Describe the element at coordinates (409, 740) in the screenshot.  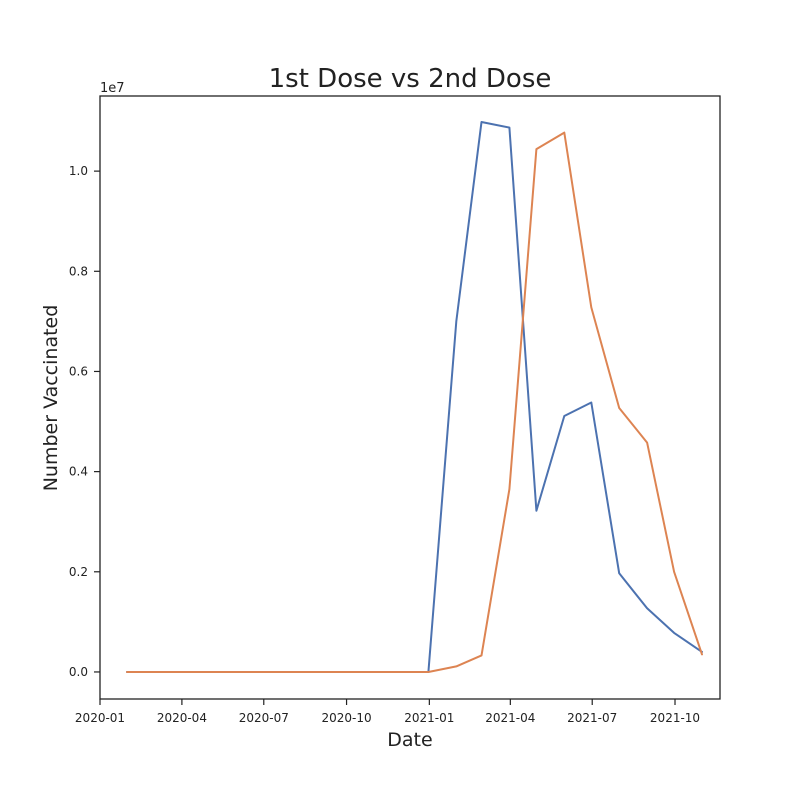
I see `x-axis-label: Date` at that location.